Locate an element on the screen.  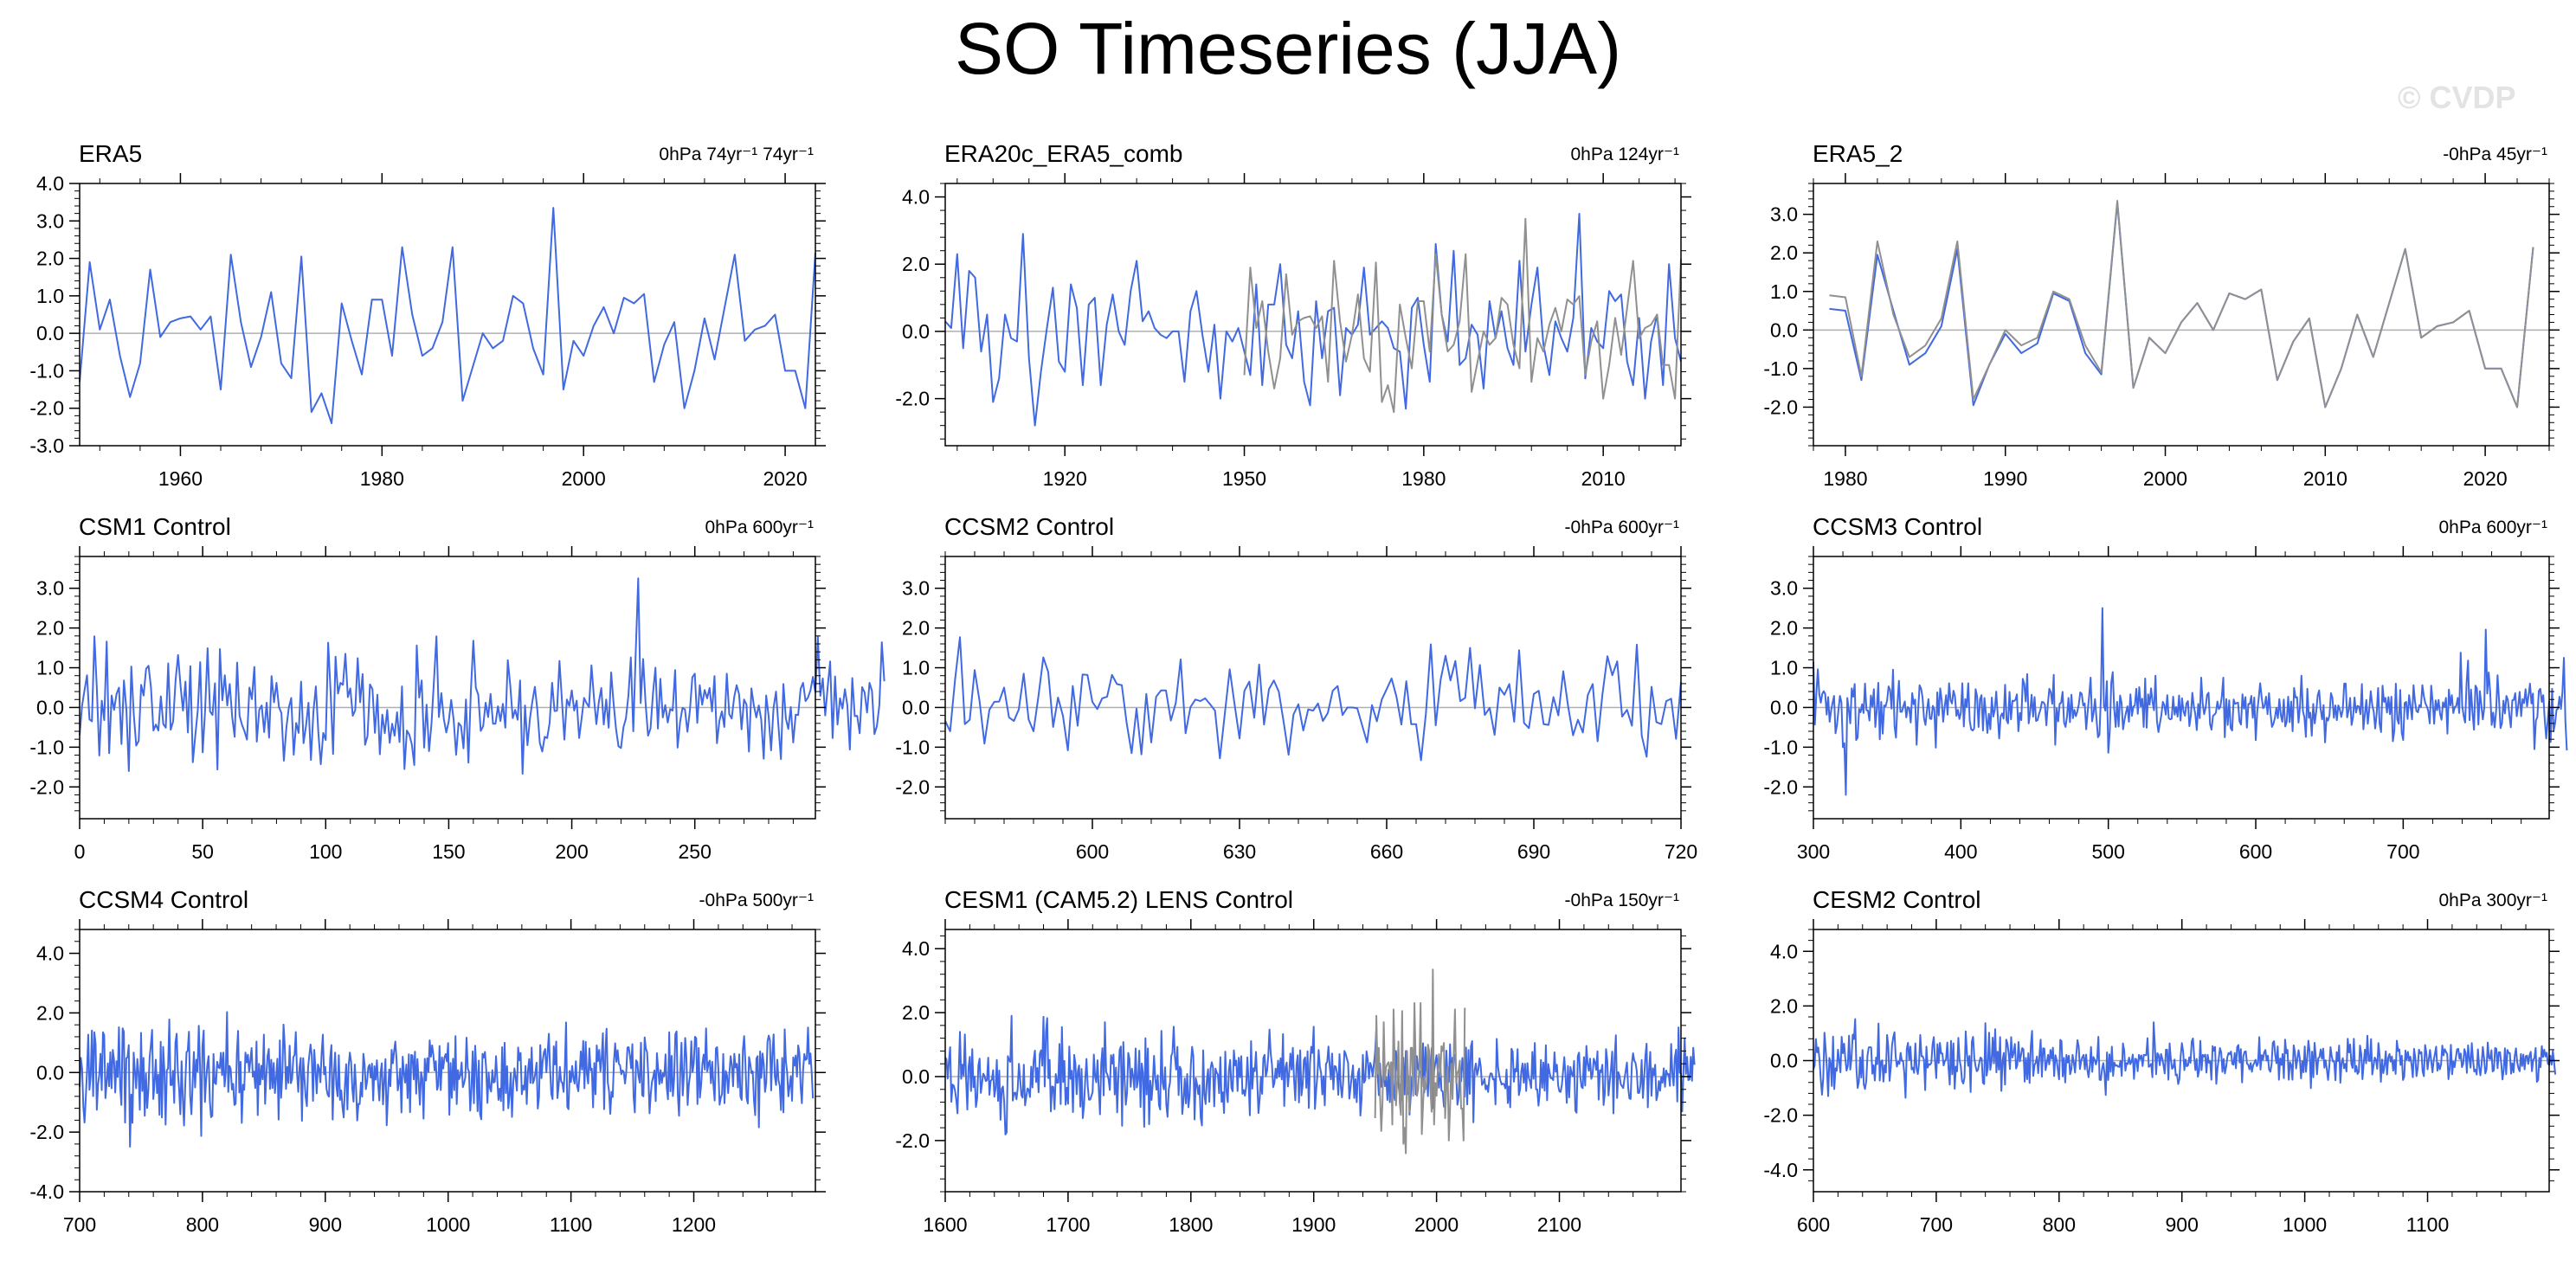
panel-stat-text: 0hPa 300yr⁻¹ is located at coordinates (2493, 900).